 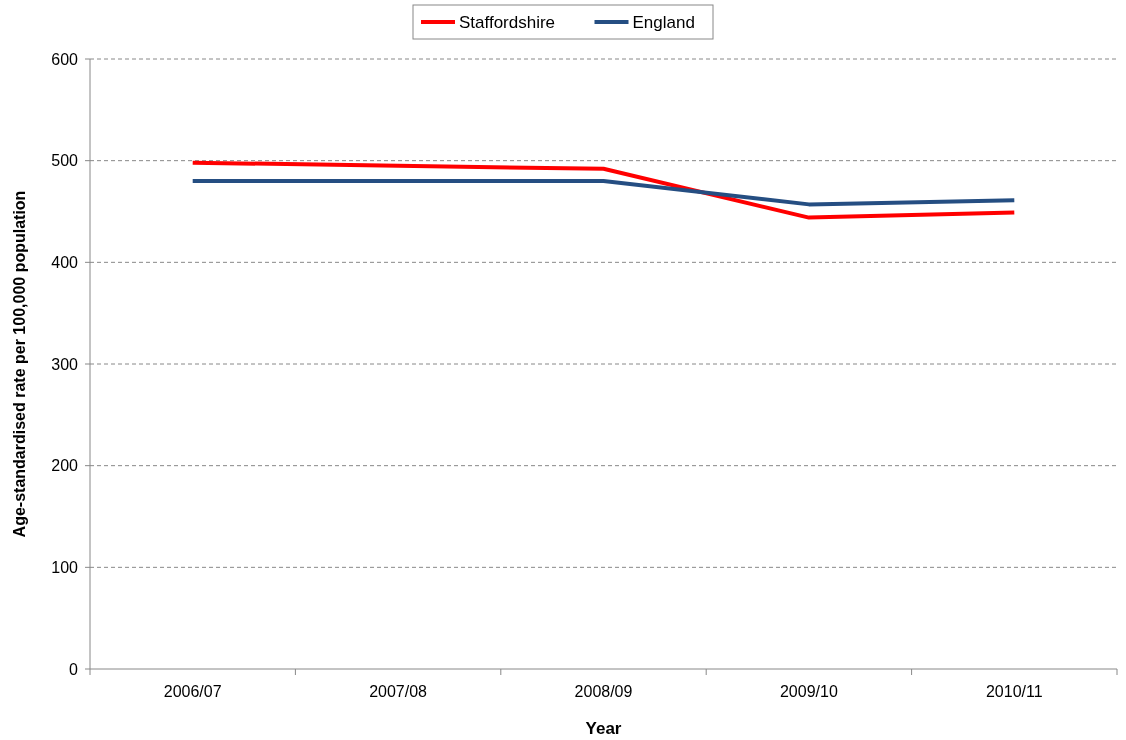 What do you see at coordinates (507, 22) in the screenshot?
I see `legend-label: Staffordshire` at bounding box center [507, 22].